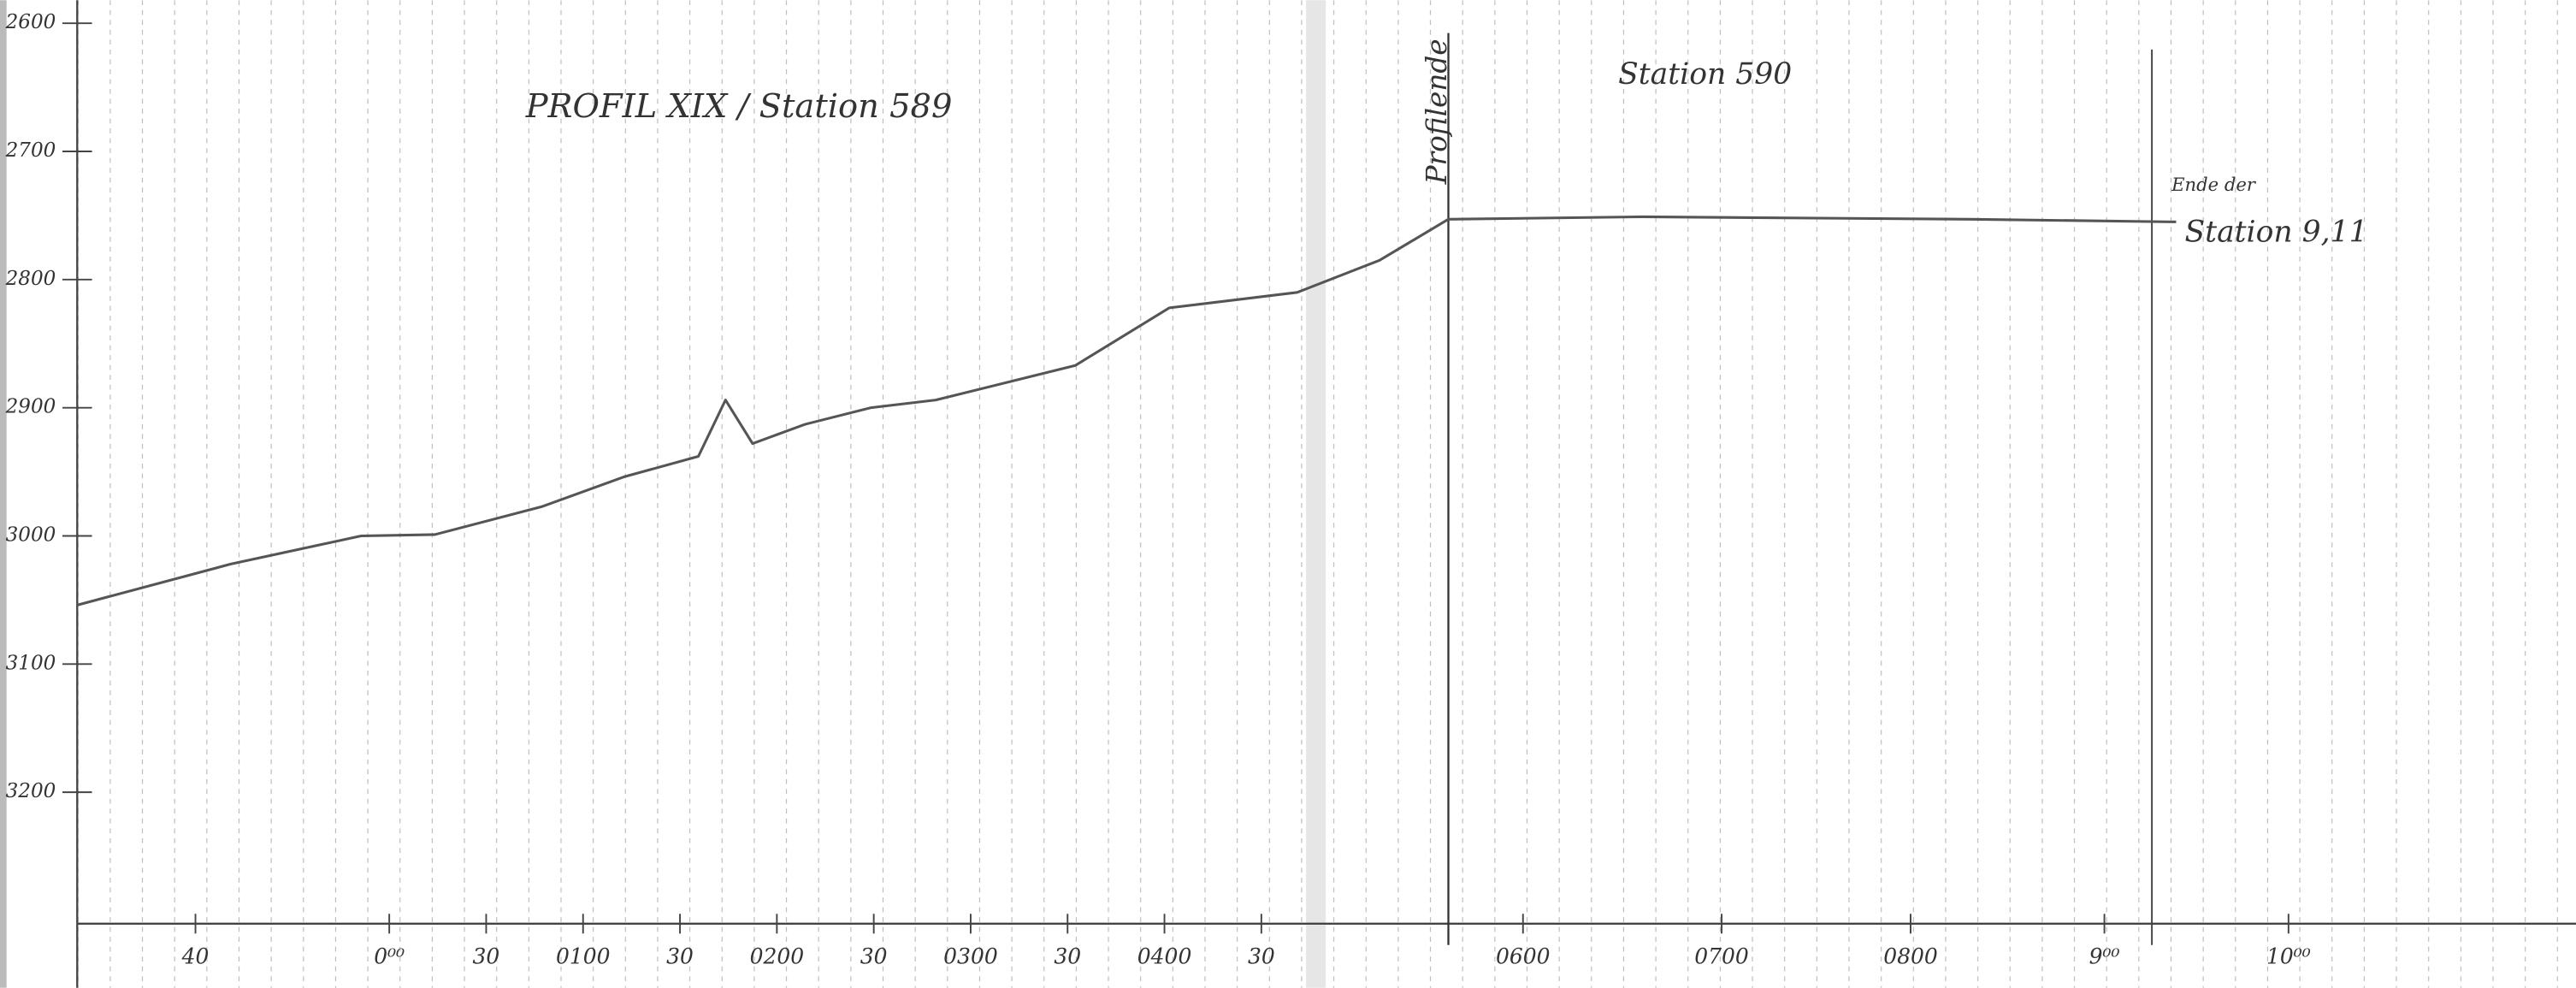  I want to click on paper-edge, so click(3, 494).